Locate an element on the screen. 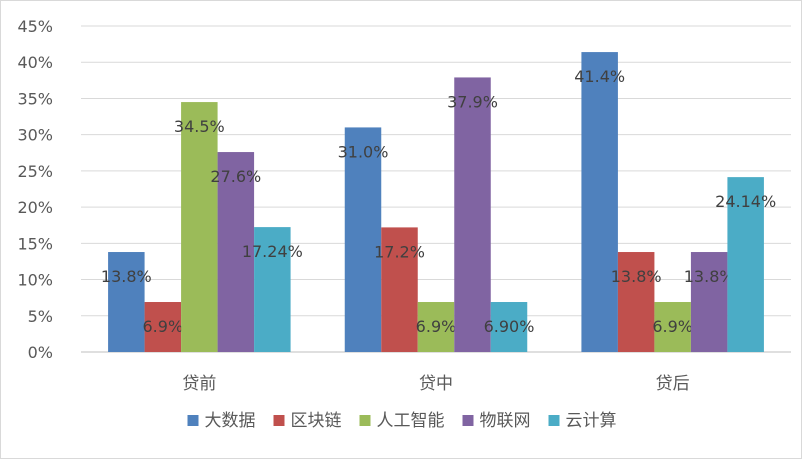 The image size is (802, 460). y-tick-label: 35% is located at coordinates (35, 98).